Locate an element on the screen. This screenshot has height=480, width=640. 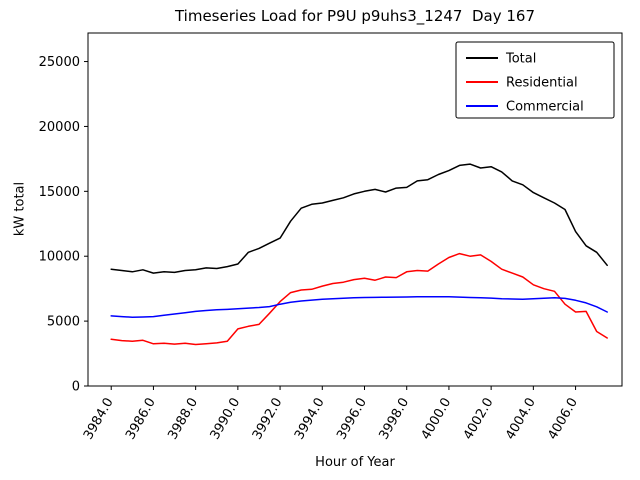
y-tick-label: 20000 is located at coordinates (59, 127).